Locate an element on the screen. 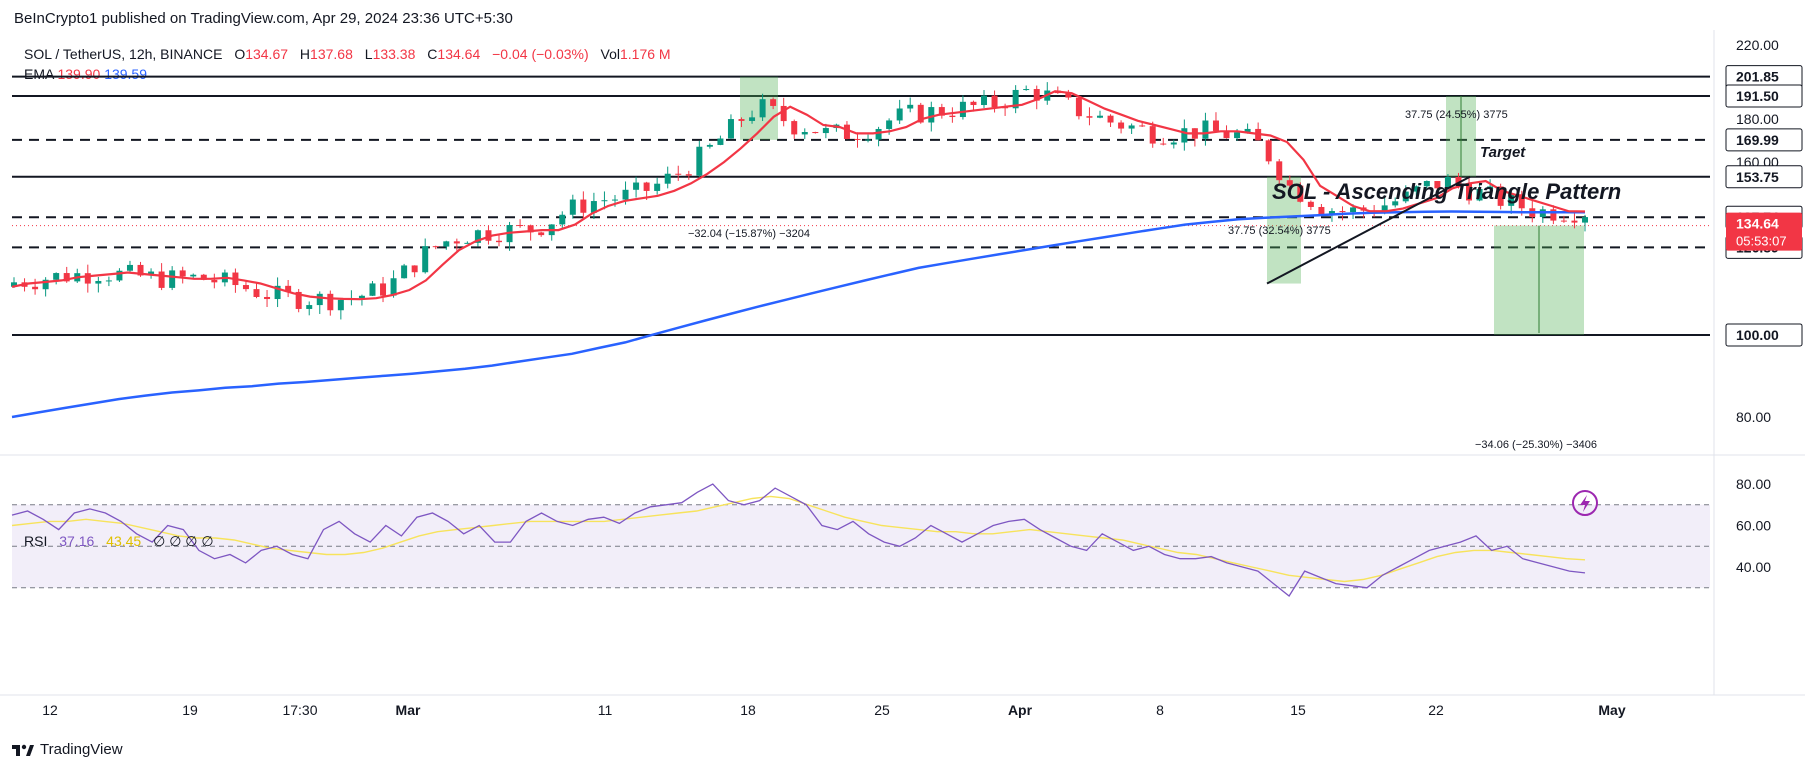 This screenshot has height=771, width=1805. level-label-text: 100.00 is located at coordinates (1757, 335).